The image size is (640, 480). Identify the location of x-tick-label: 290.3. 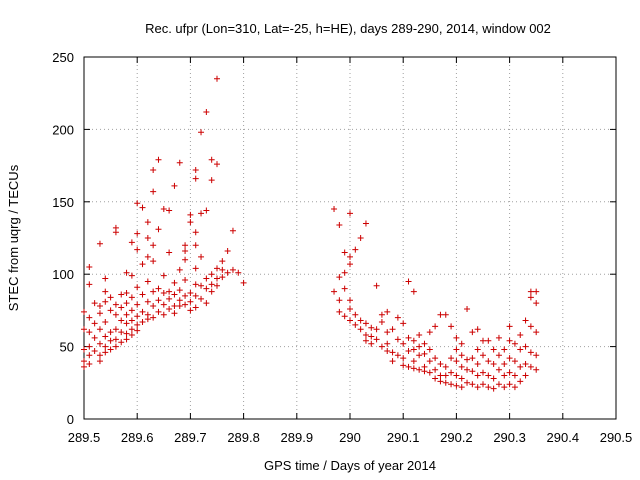
(509, 437).